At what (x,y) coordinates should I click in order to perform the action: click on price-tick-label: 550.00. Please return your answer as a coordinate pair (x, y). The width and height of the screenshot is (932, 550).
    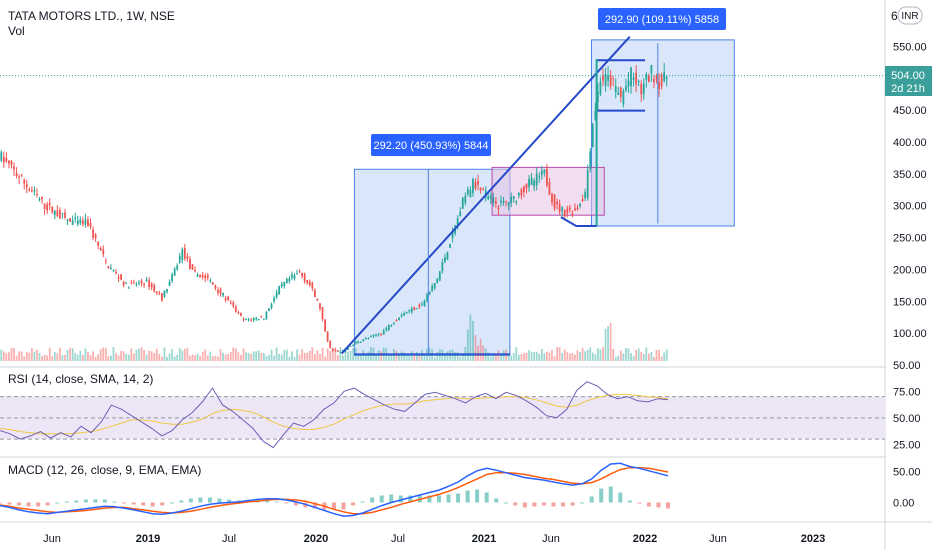
    Looking at the image, I should click on (910, 47).